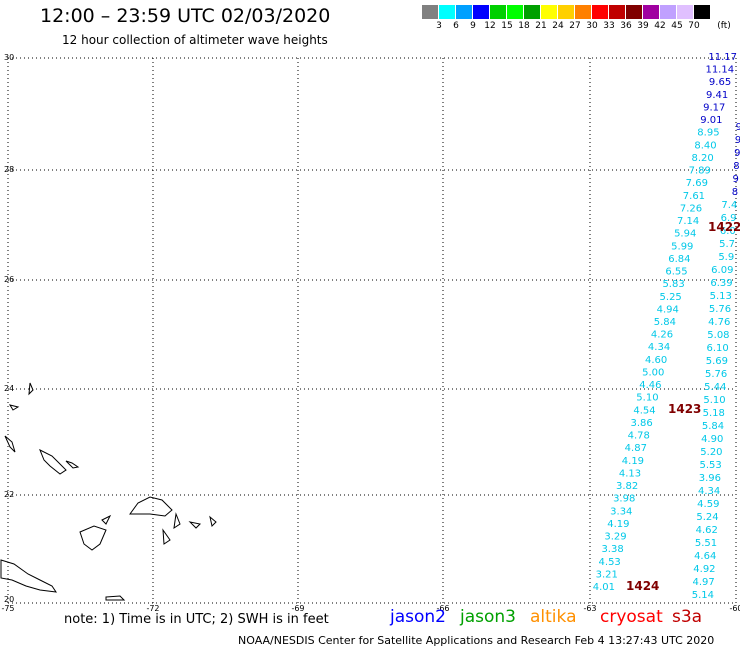 The image size is (740, 650). I want to click on swh-value: 5.76, so click(720, 309).